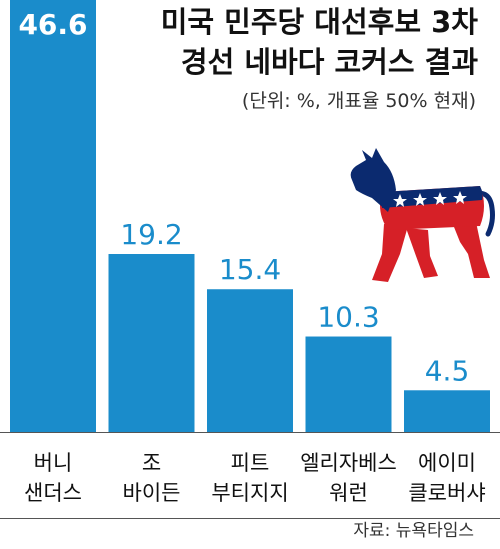  What do you see at coordinates (329, 62) in the screenshot?
I see `chart-title-line-2: 경선 네바다 코커스 결과` at bounding box center [329, 62].